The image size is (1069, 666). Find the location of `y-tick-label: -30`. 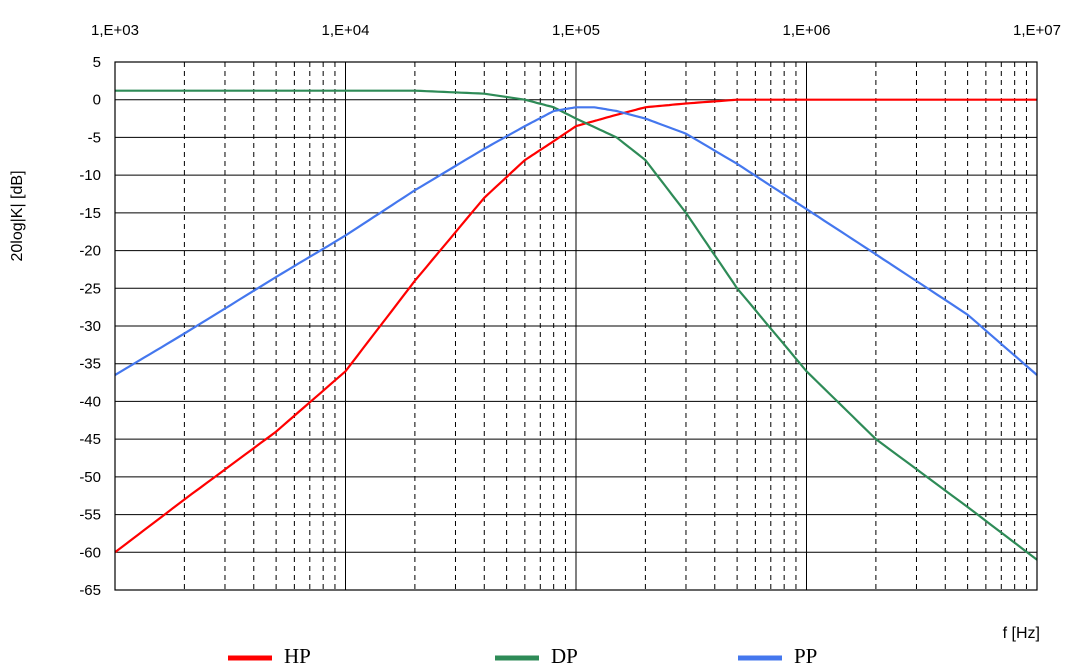

y-tick-label: -30 is located at coordinates (90, 326).